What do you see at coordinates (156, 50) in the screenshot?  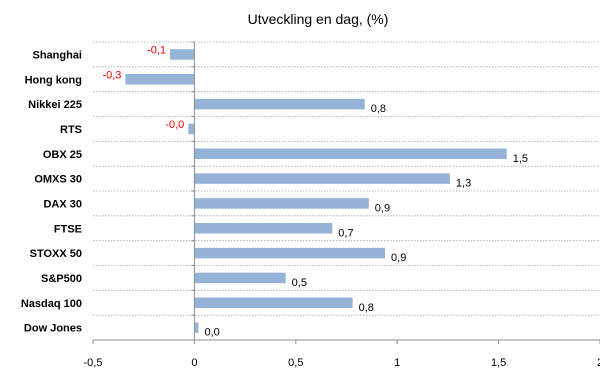 I see `value-label: -0,1` at bounding box center [156, 50].